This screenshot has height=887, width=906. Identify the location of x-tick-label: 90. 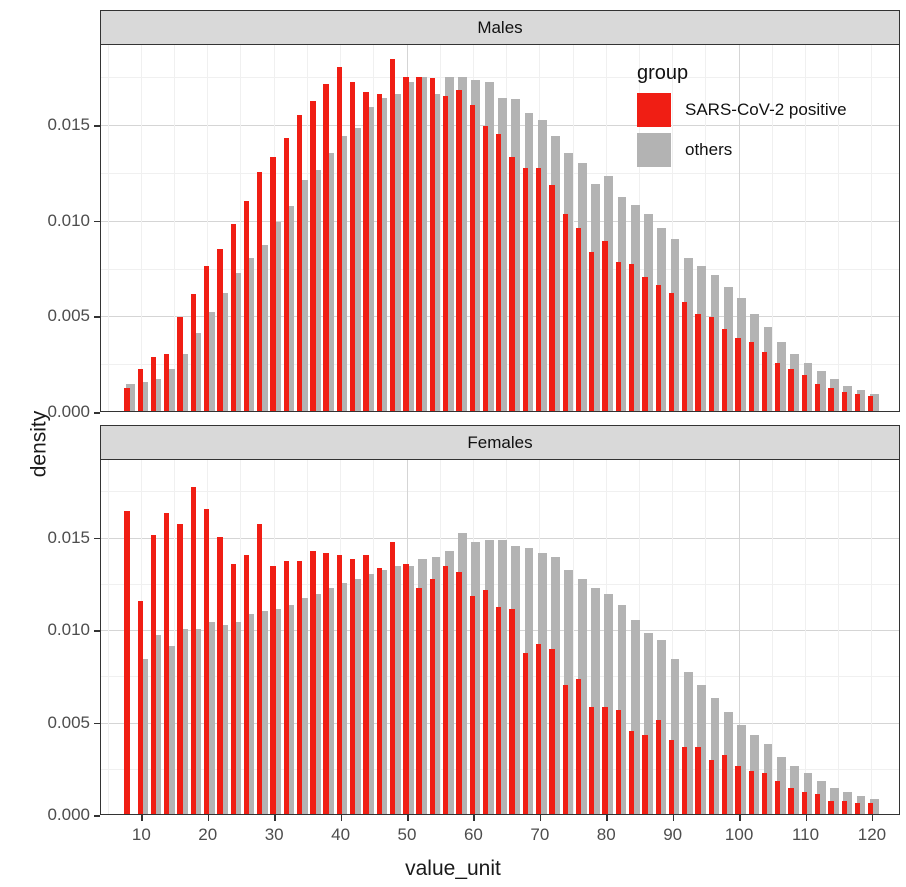
(673, 834).